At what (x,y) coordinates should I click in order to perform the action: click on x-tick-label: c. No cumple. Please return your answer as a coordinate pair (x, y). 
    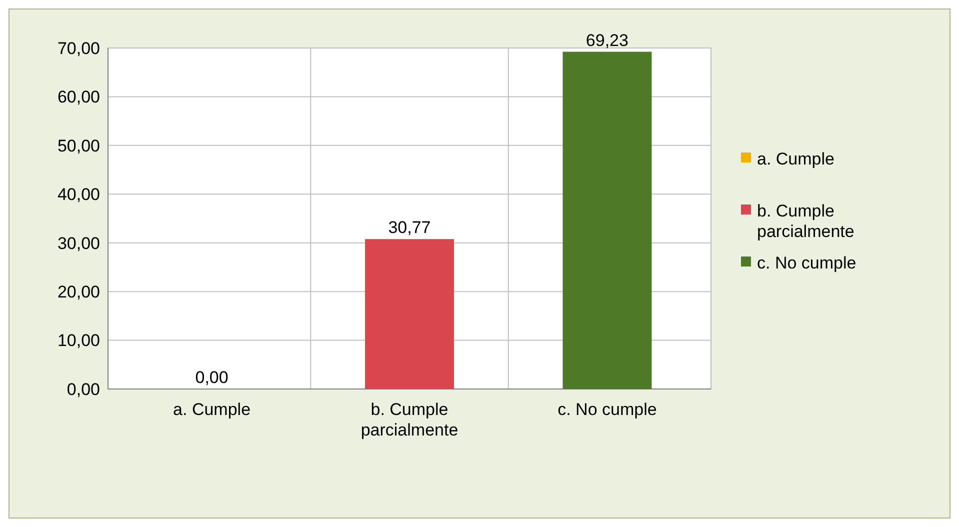
    Looking at the image, I should click on (607, 409).